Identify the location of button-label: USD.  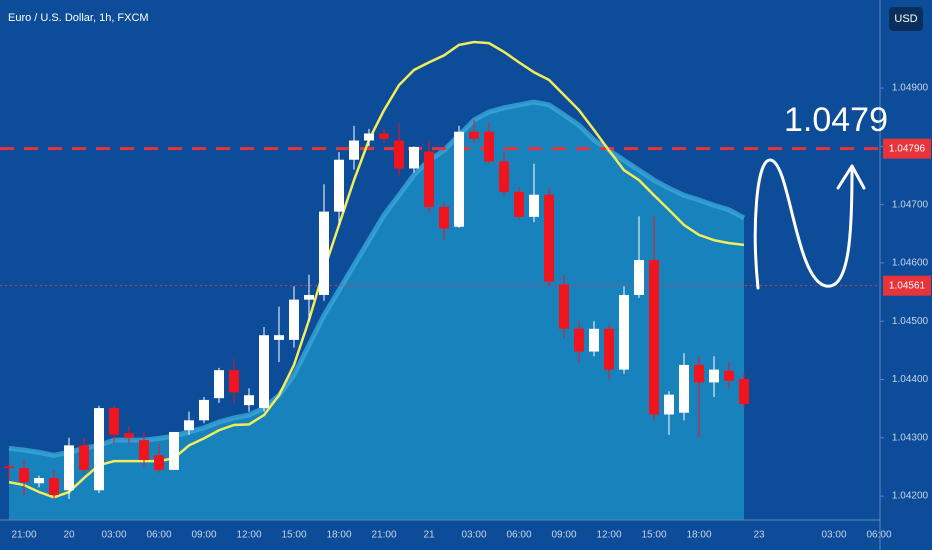
(905, 19).